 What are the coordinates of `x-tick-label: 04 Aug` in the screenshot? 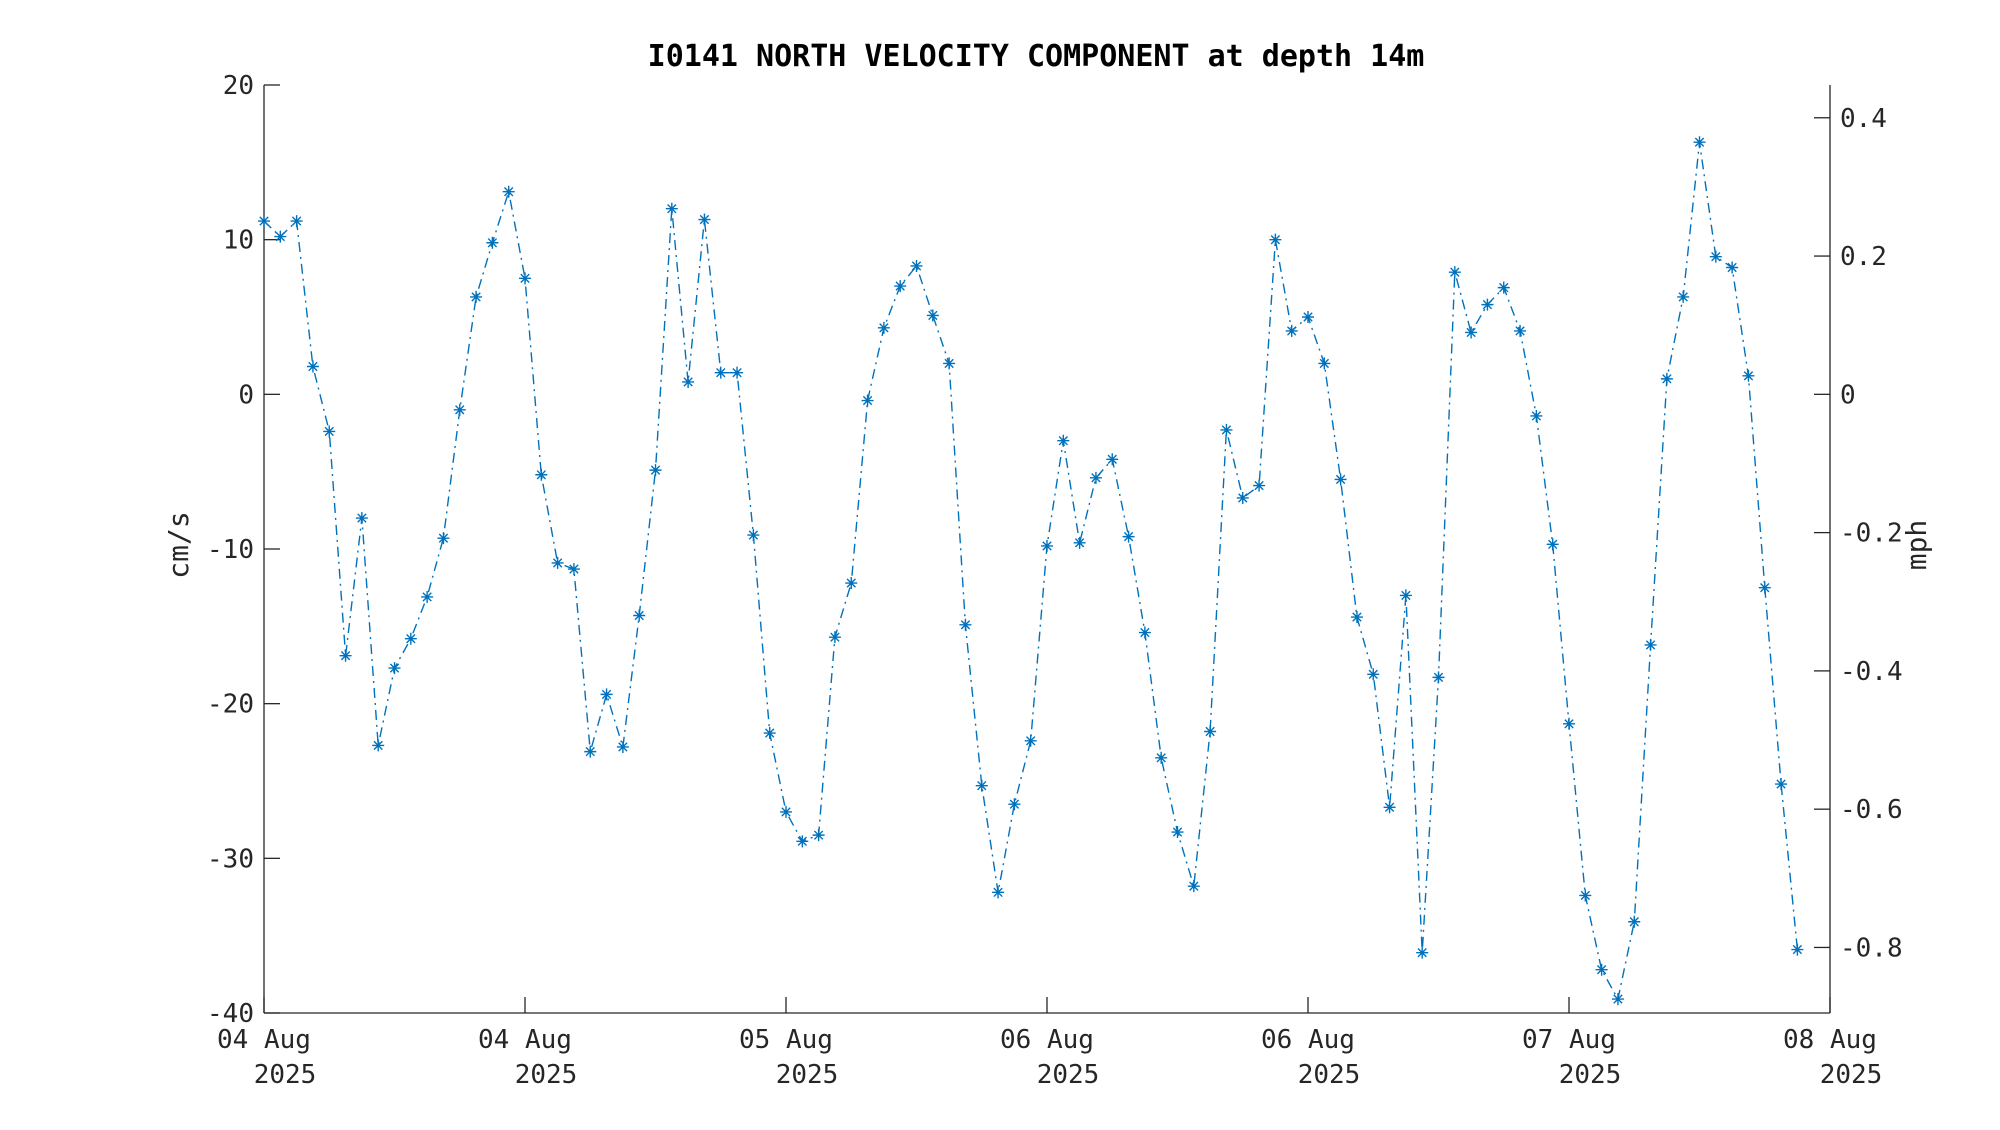 It's located at (525, 1040).